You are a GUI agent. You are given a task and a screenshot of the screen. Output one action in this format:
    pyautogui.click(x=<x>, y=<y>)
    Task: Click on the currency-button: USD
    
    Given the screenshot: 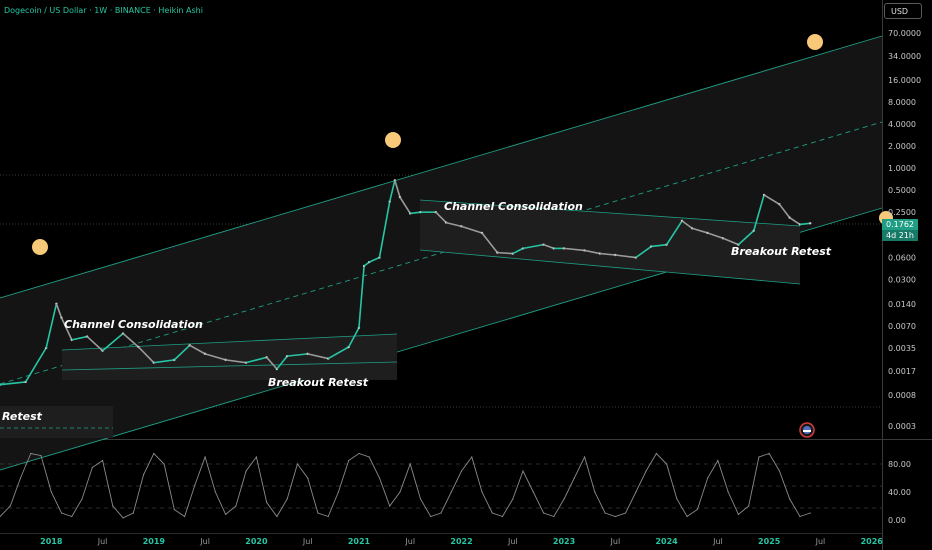 What is the action you would take?
    pyautogui.click(x=903, y=11)
    